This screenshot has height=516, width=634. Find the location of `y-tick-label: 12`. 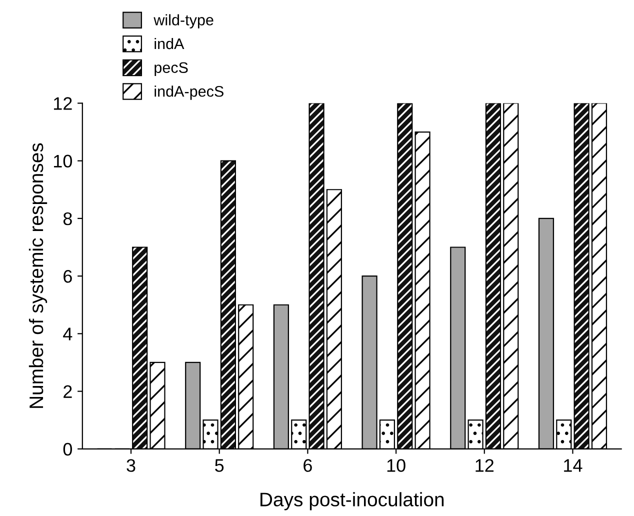

y-tick-label: 12 is located at coordinates (63, 103).